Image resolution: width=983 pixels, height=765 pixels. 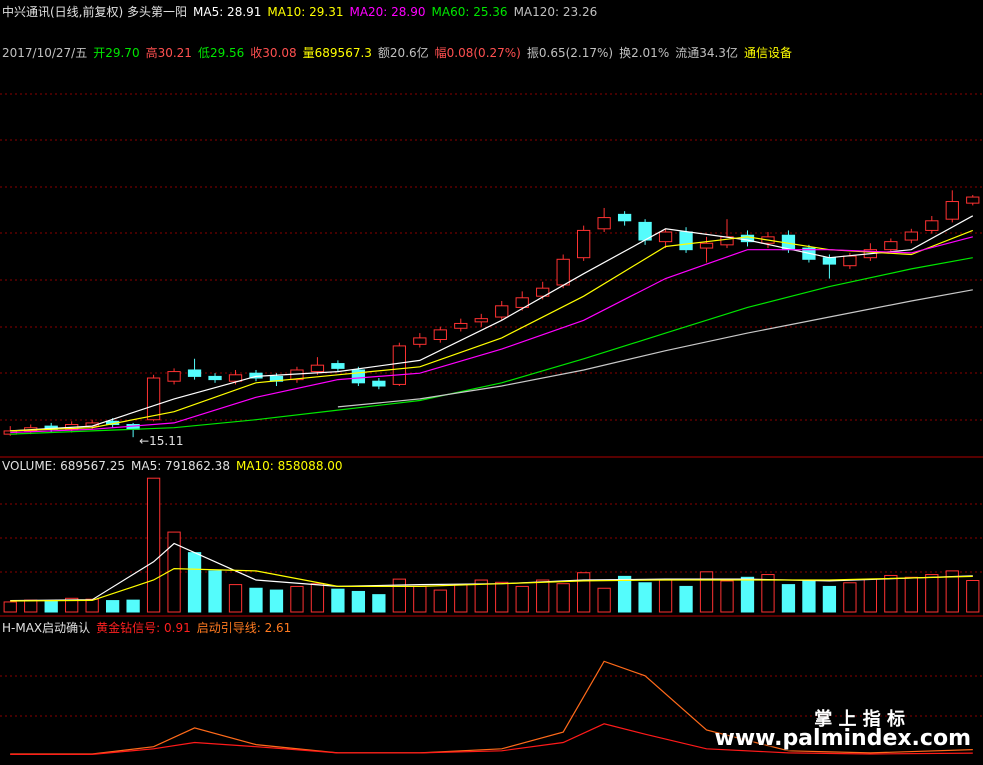 I want to click on header-item: MA60: 25.36, so click(x=469, y=12).